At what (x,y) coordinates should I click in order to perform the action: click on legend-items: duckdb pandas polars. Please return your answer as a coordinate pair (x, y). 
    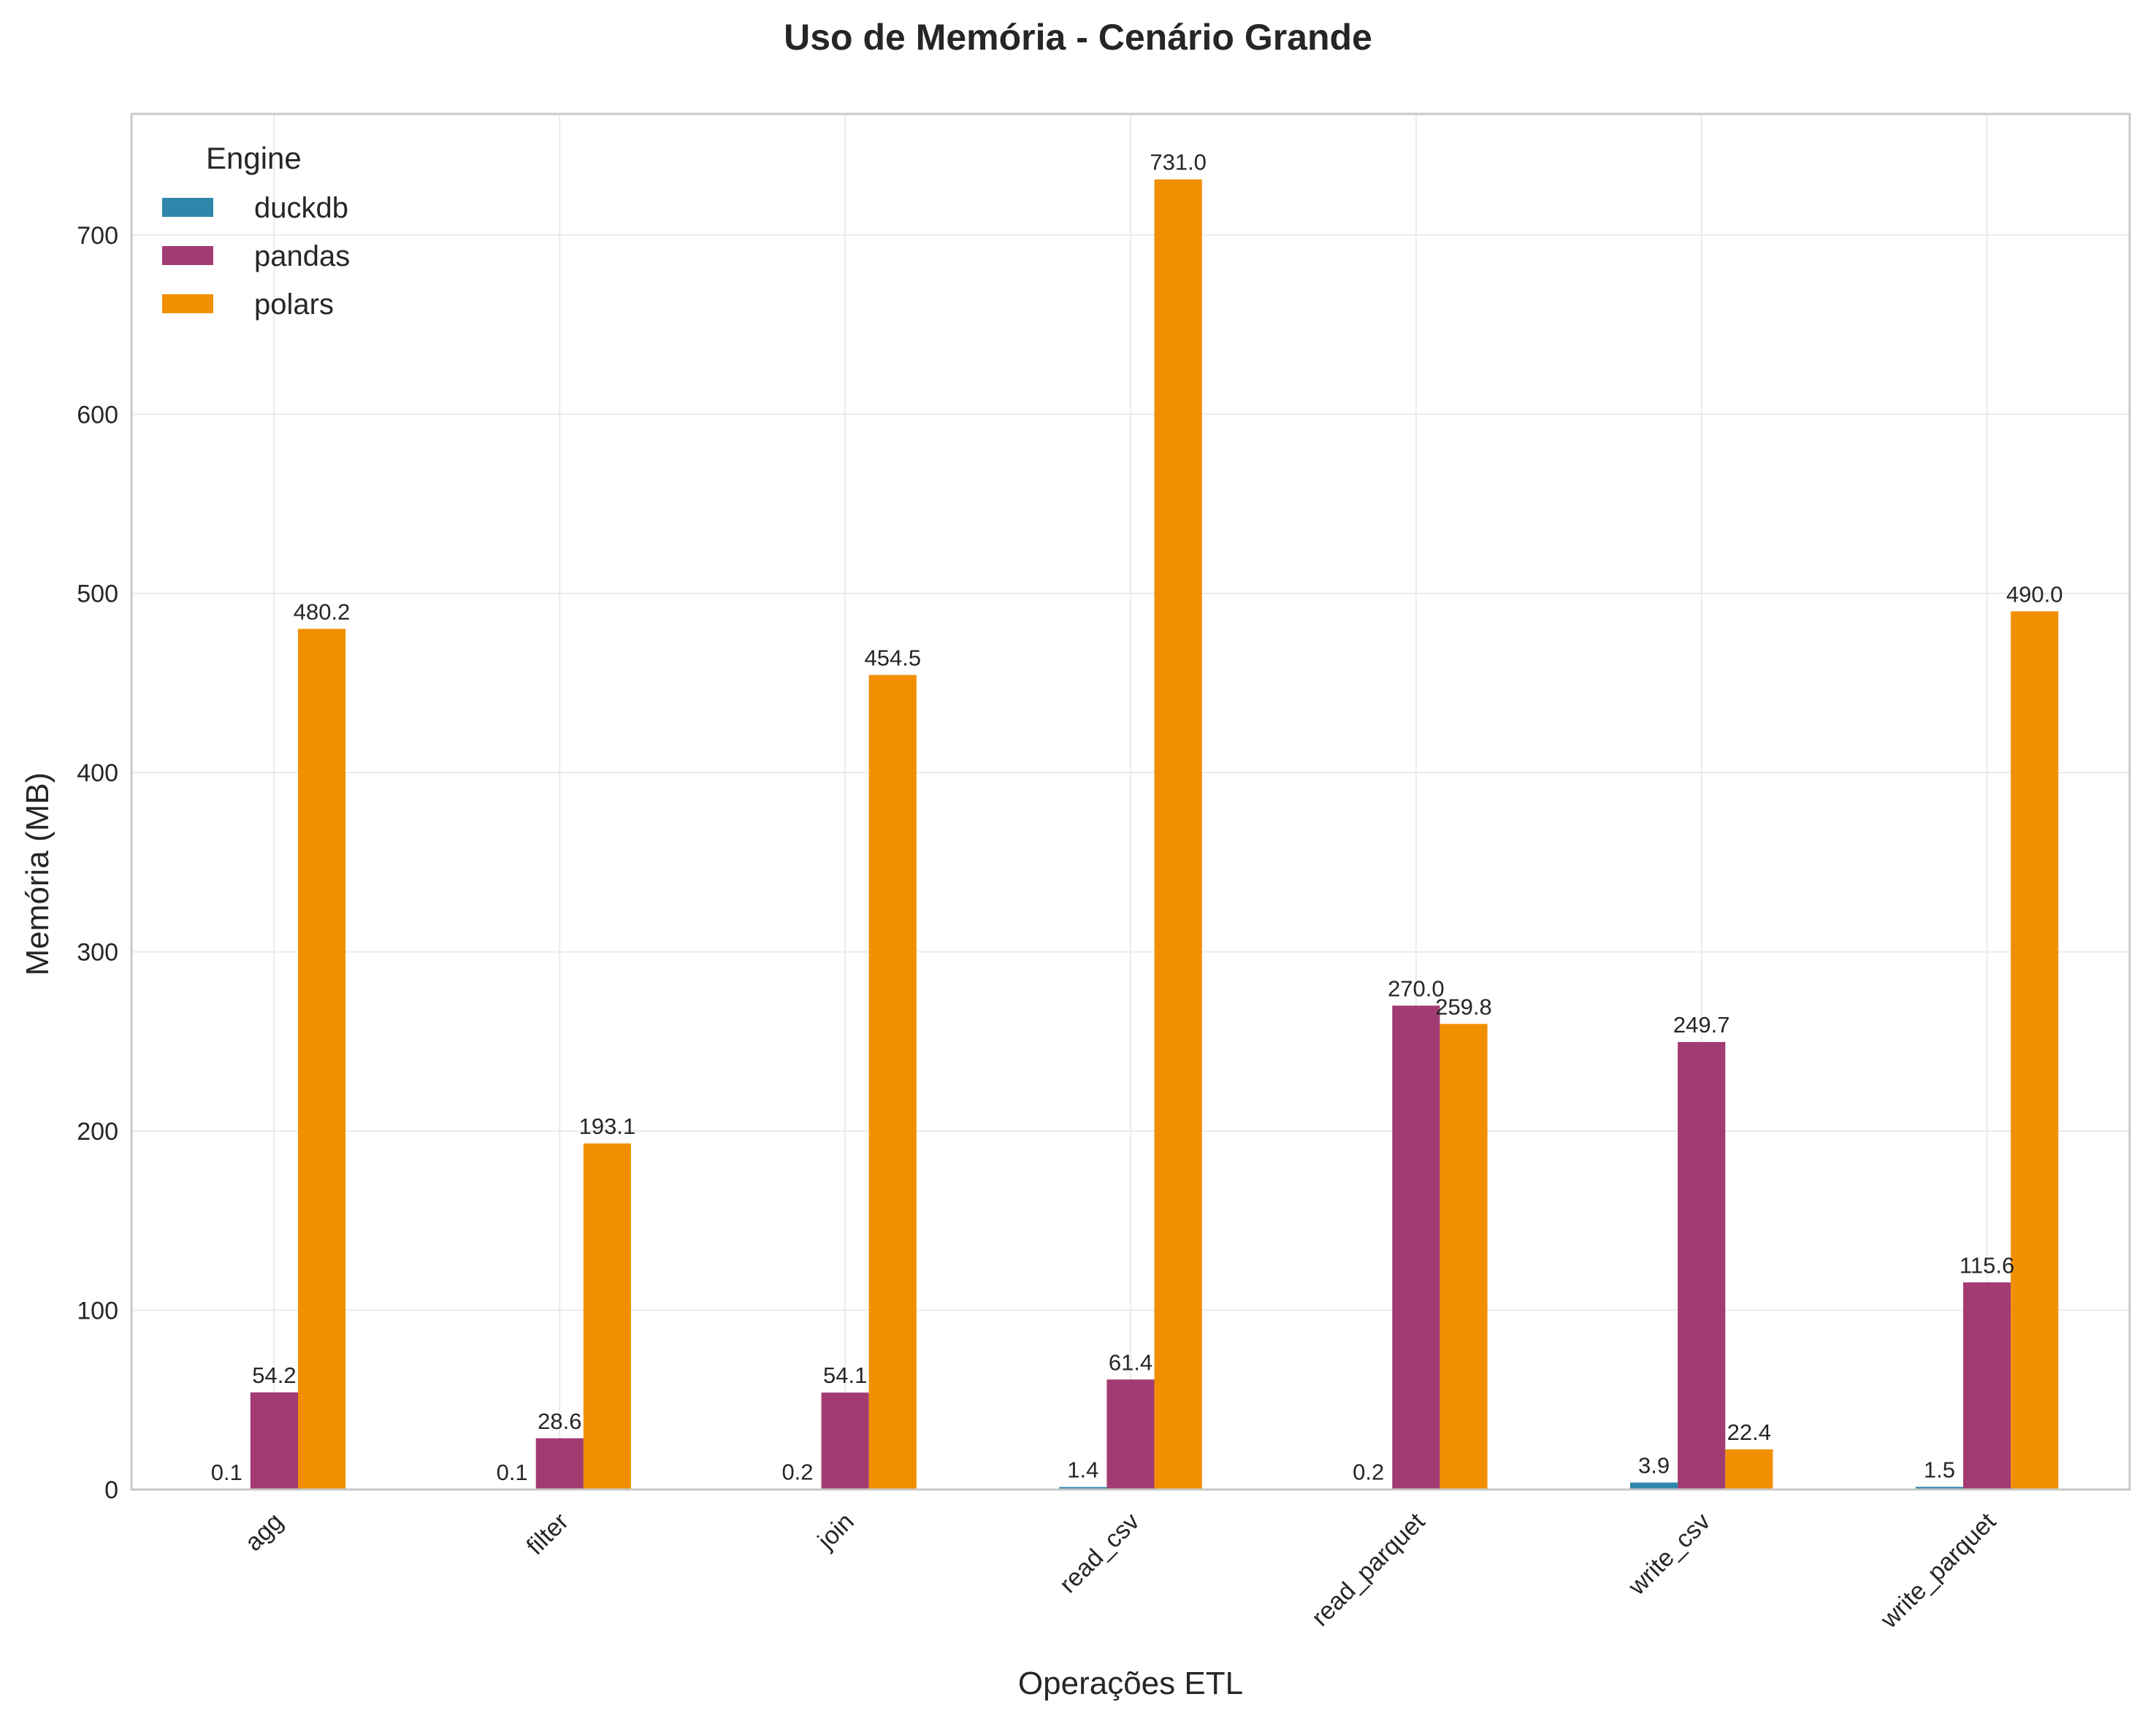
    Looking at the image, I should click on (256, 256).